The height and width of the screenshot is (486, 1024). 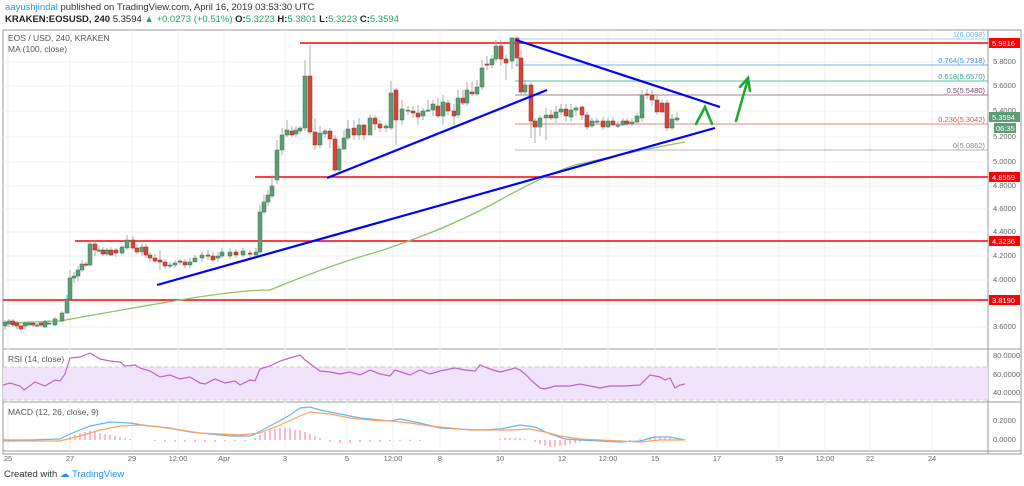 I want to click on svg-text: 5.0000, so click(x=1004, y=161).